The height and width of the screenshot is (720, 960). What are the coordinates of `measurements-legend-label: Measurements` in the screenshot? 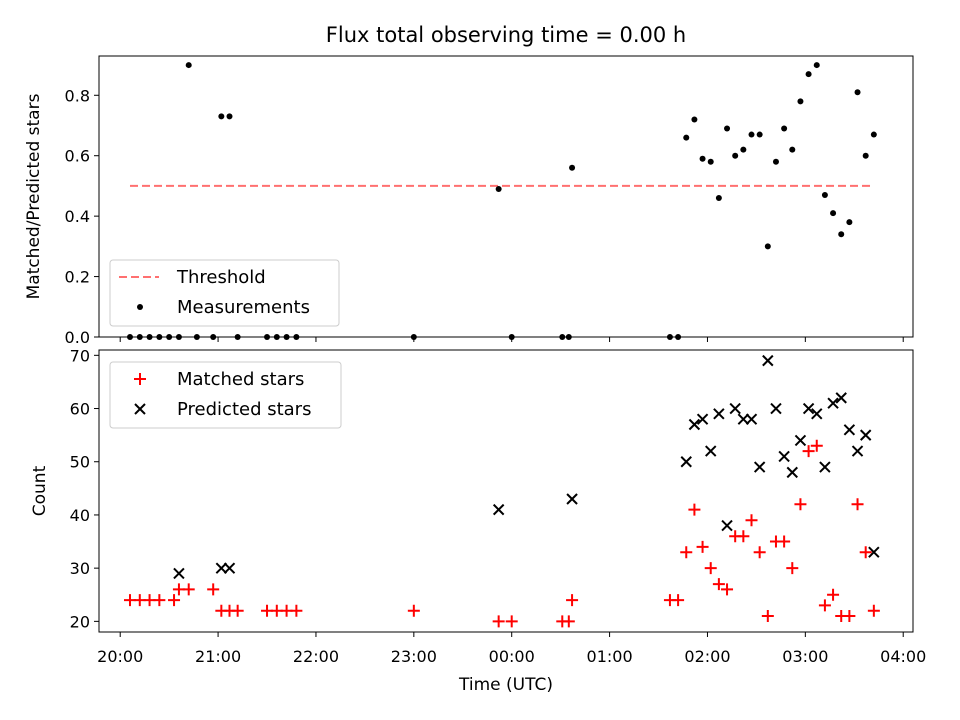 It's located at (243, 307).